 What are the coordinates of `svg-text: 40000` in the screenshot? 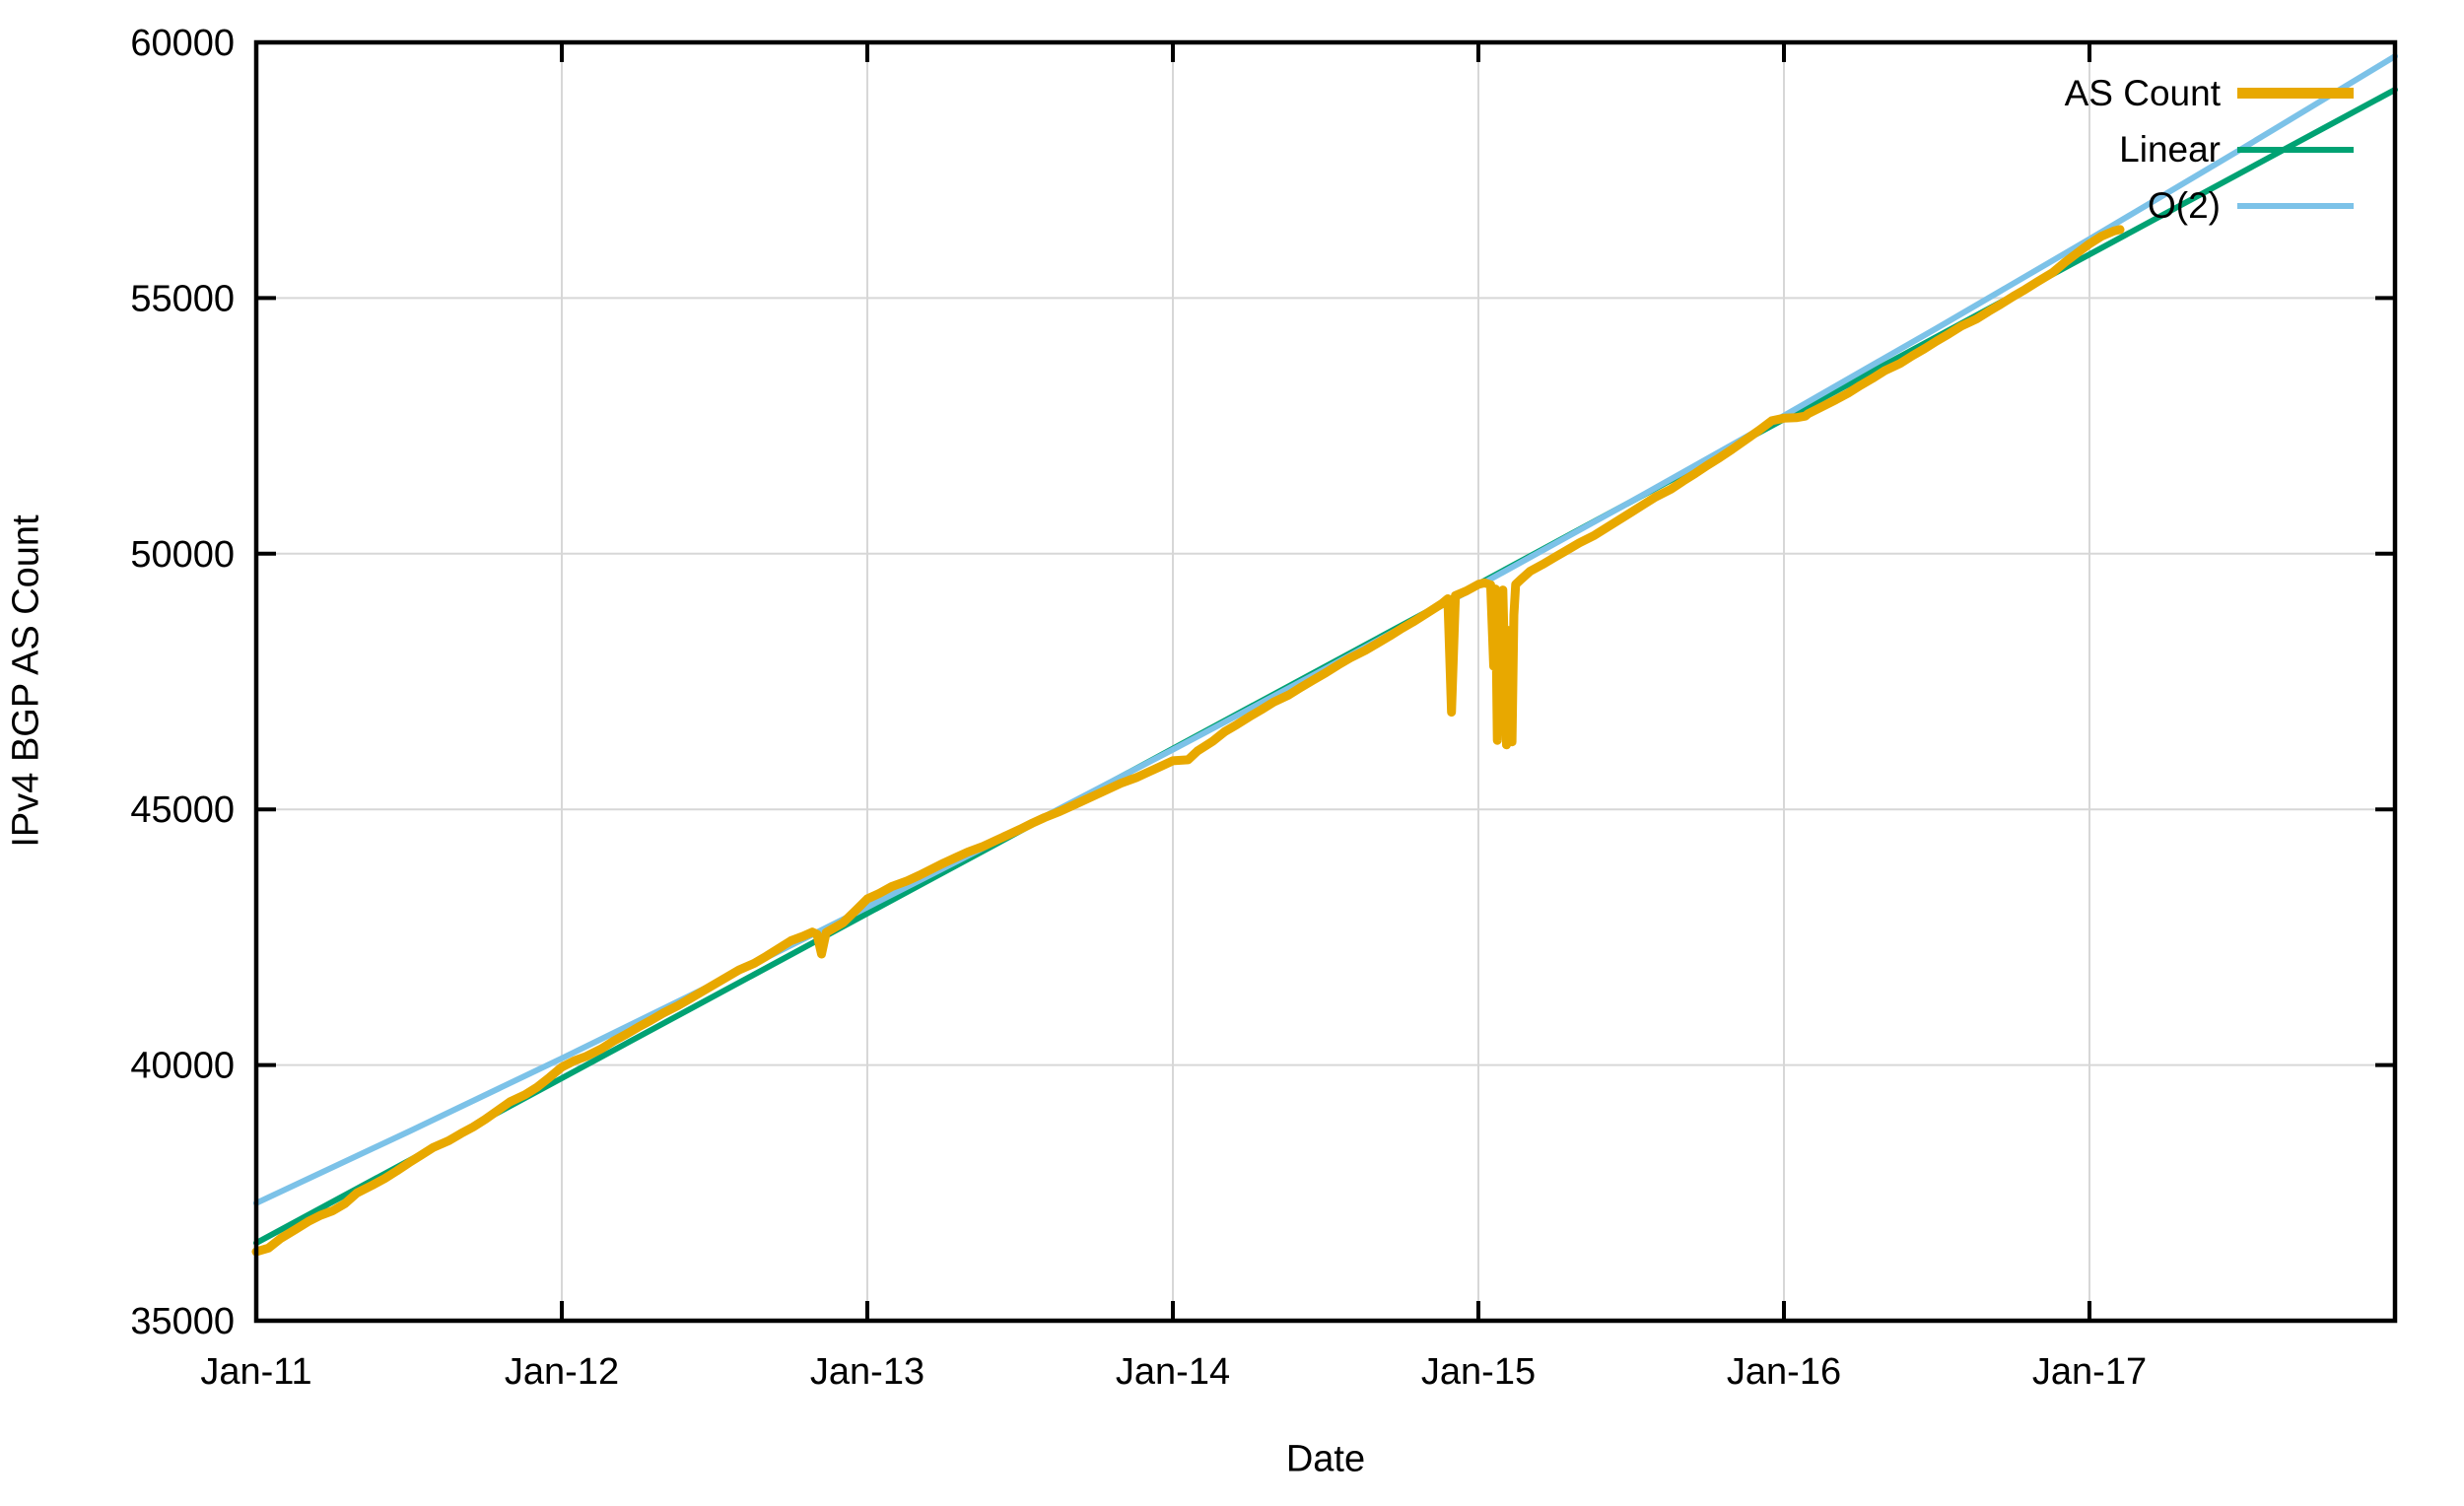 It's located at (182, 1066).